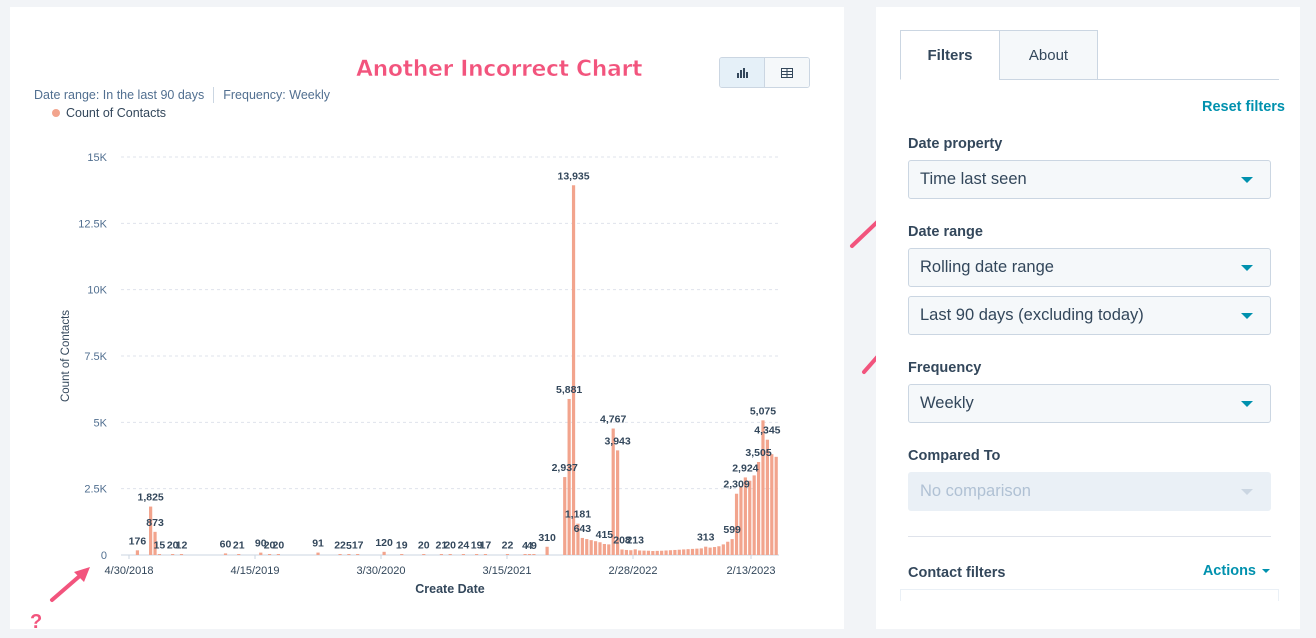  What do you see at coordinates (109, 113) in the screenshot?
I see `chart-legend: Count of Contacts` at bounding box center [109, 113].